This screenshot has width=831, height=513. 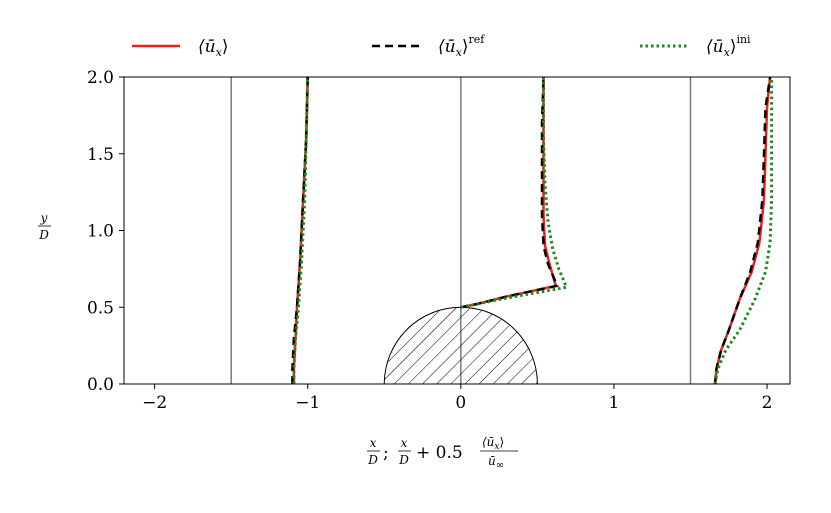 I want to click on xlabel-frac3-den-main: ū, so click(x=492, y=461).